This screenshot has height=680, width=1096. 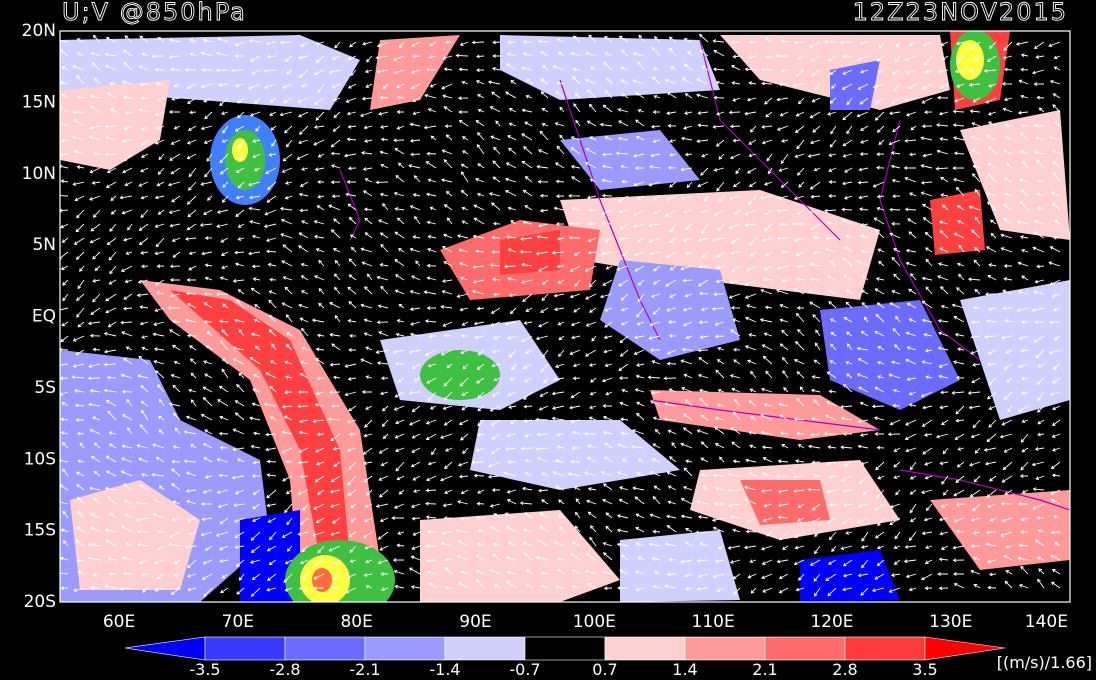 I want to click on longitude-label: 70E, so click(x=238, y=622).